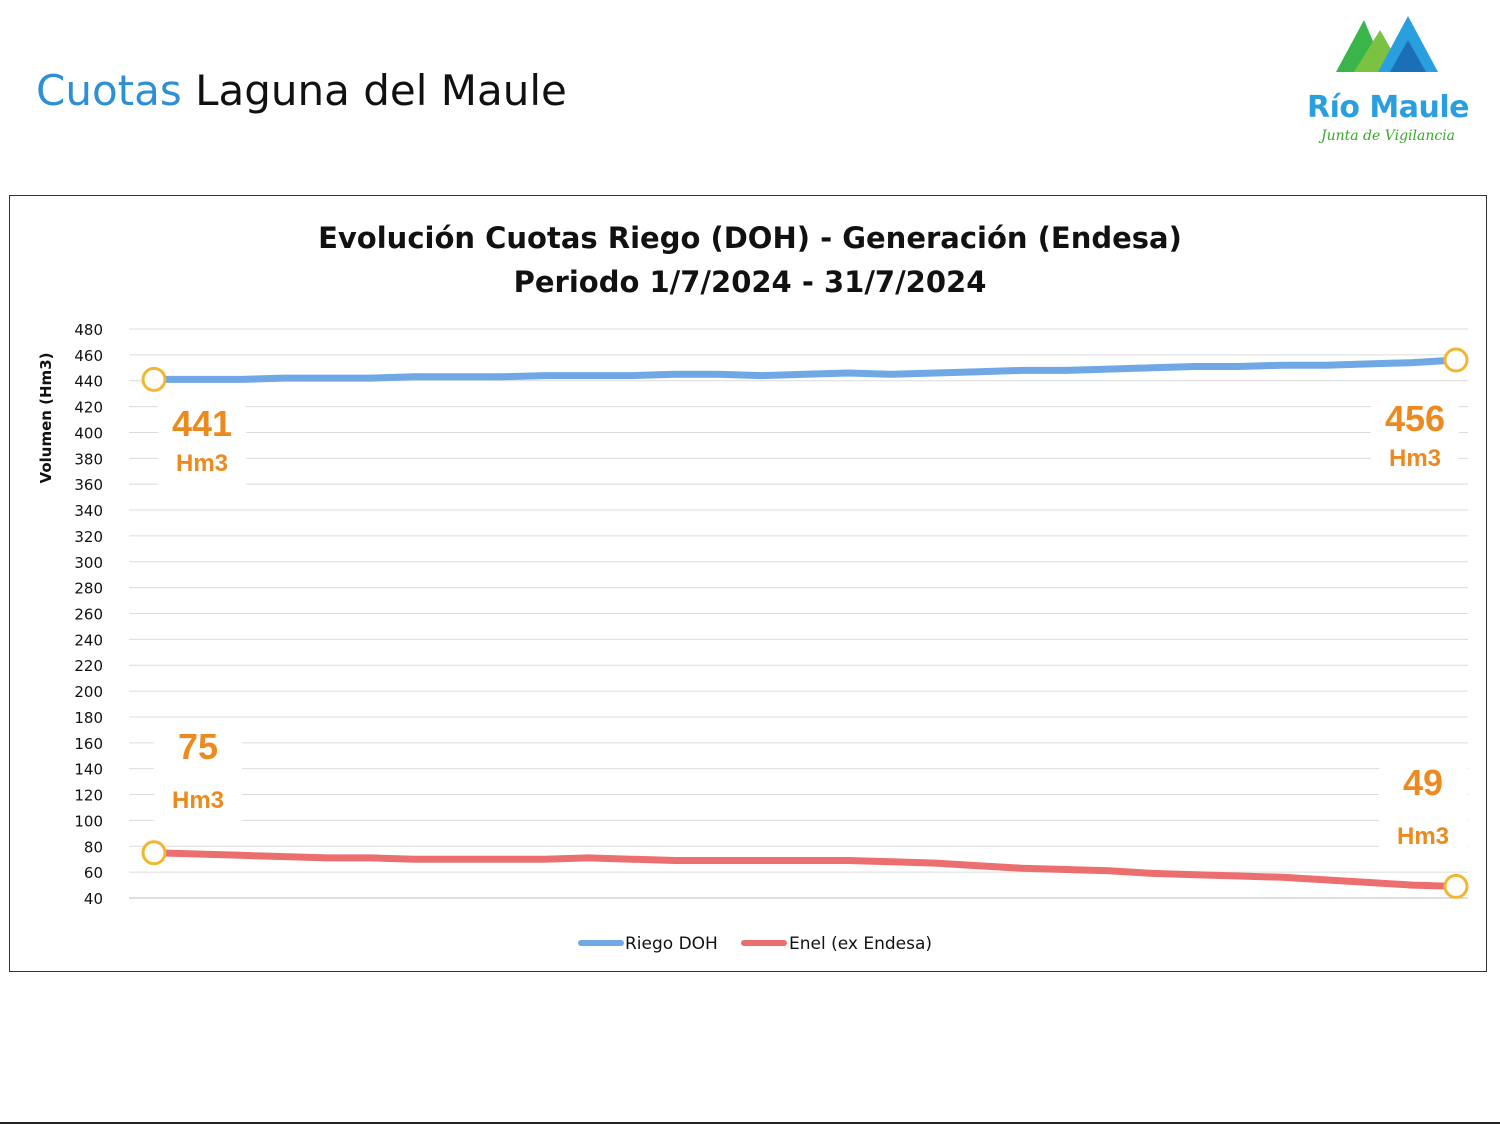 Image resolution: width=1500 pixels, height=1126 pixels. What do you see at coordinates (88, 589) in the screenshot?
I see `y-tick-label: 280` at bounding box center [88, 589].